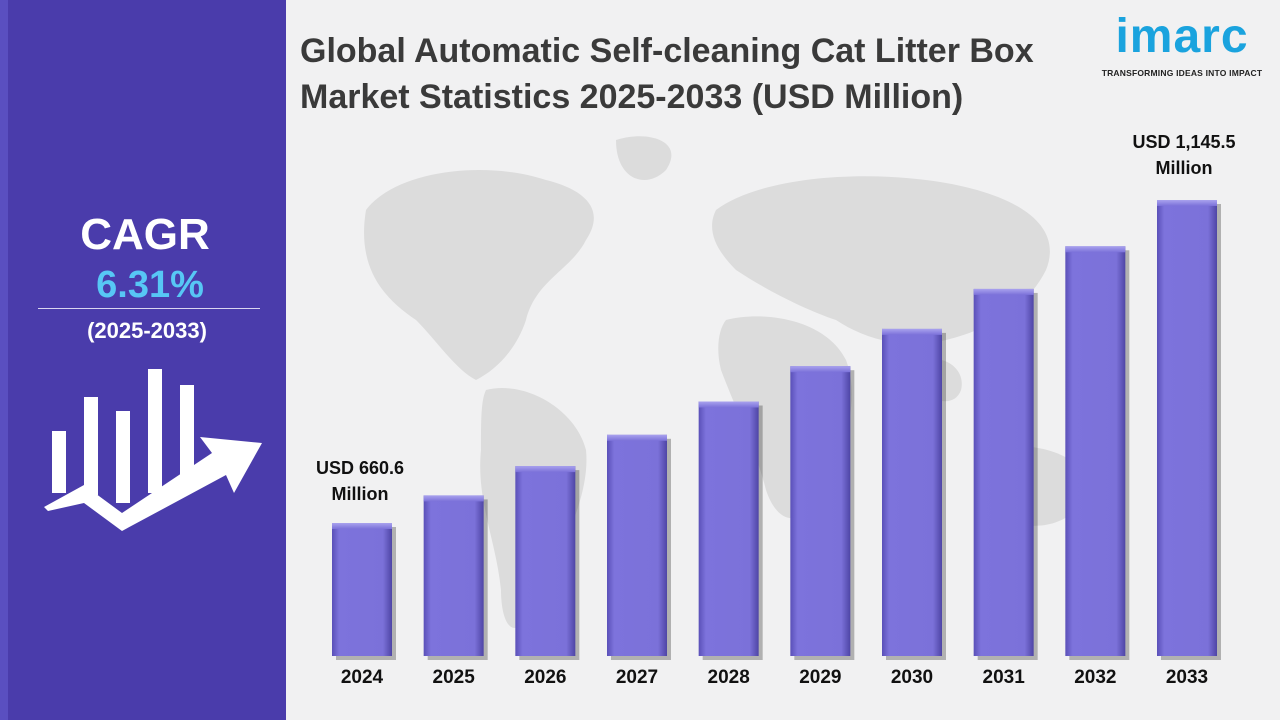 The width and height of the screenshot is (1280, 720). I want to click on x-tick-label: 2033, so click(1187, 677).